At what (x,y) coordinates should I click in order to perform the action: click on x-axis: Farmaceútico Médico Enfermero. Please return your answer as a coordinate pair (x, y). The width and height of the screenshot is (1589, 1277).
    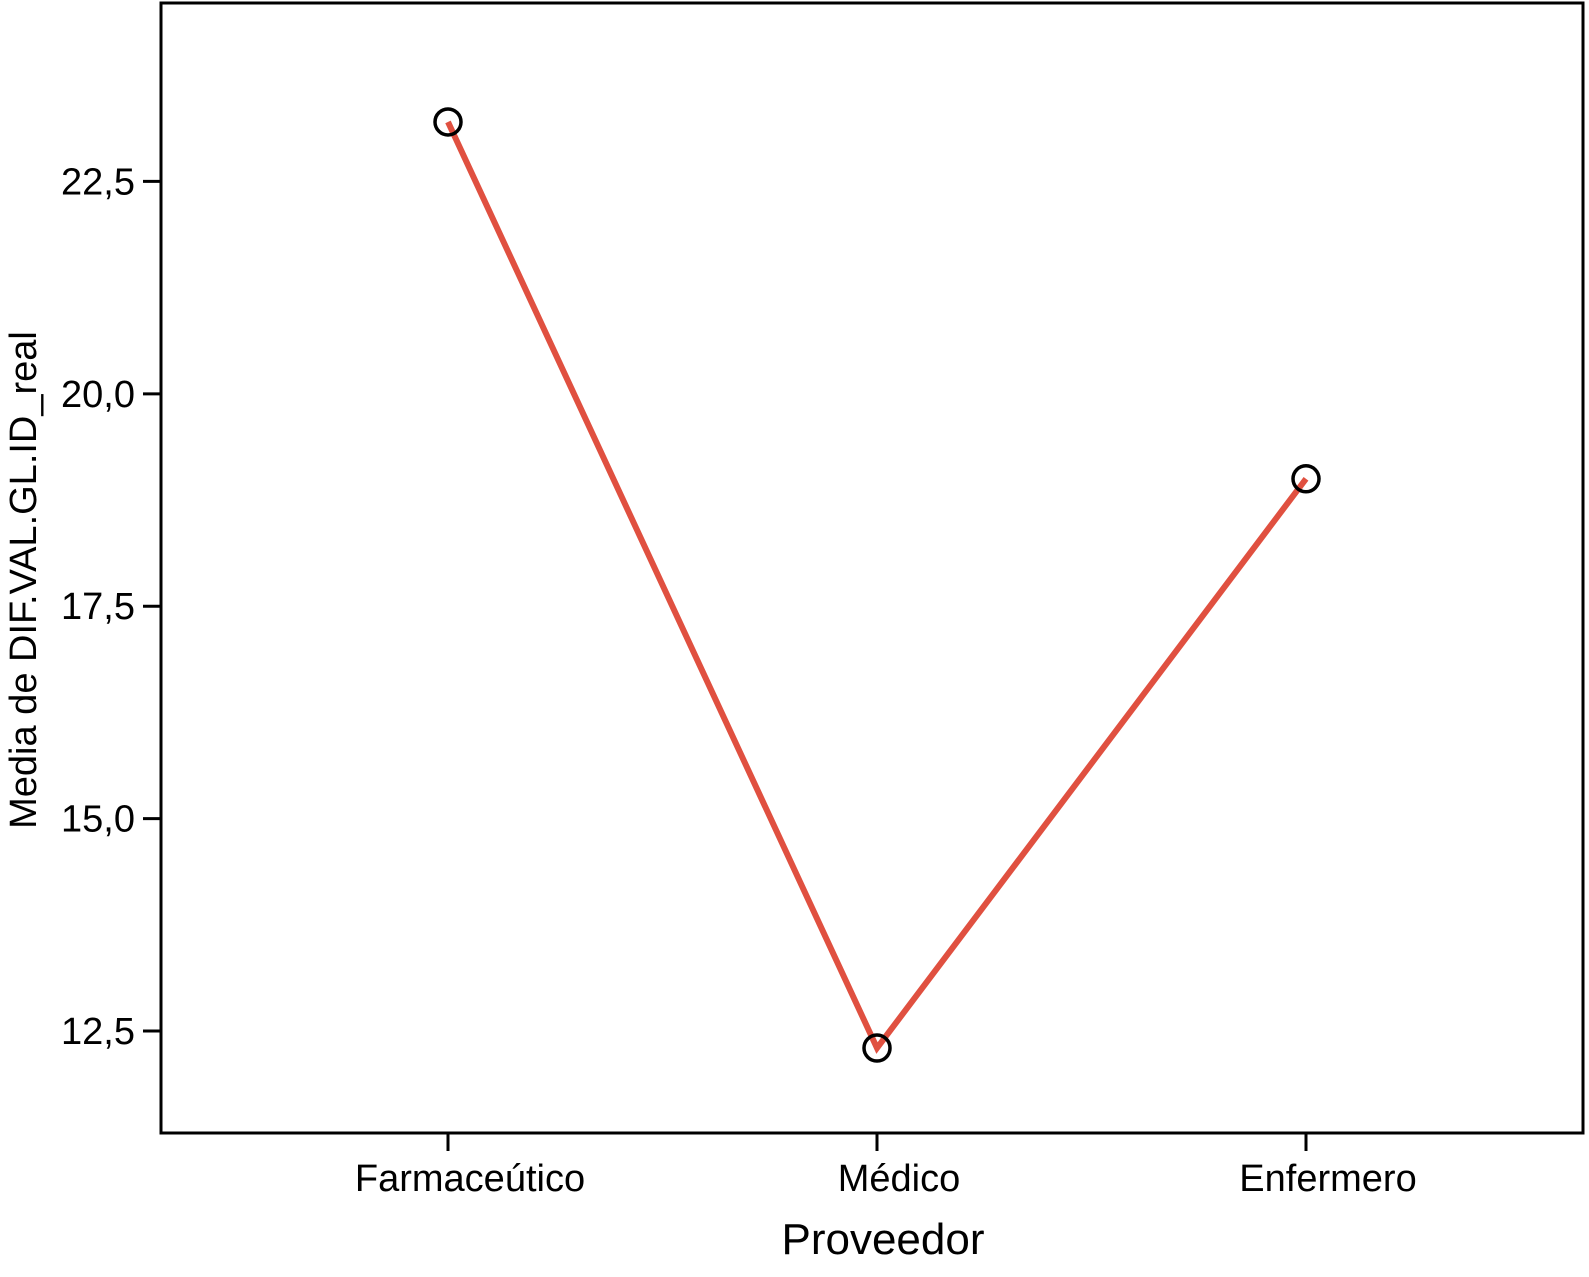
    Looking at the image, I should click on (886, 1166).